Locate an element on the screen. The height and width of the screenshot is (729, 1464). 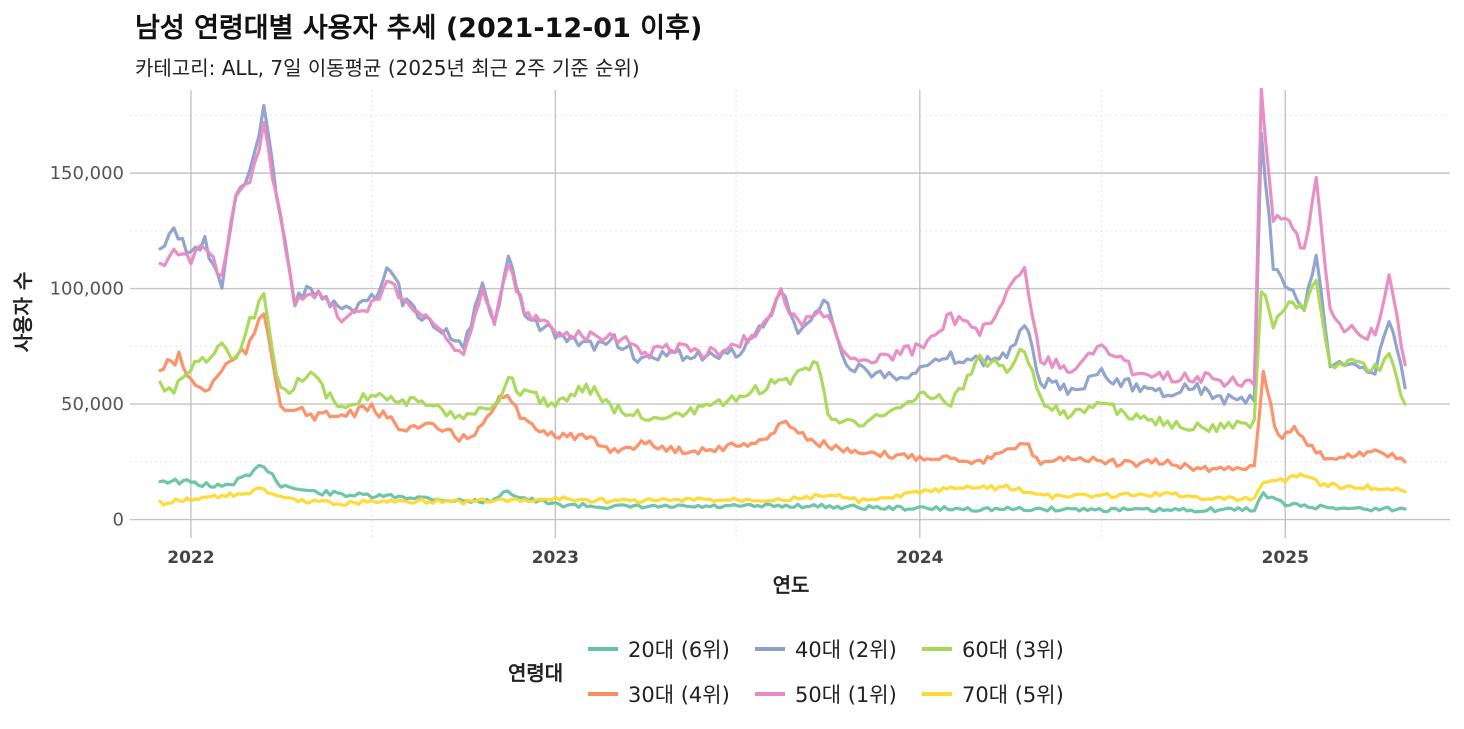
x-tick-label: 2025 is located at coordinates (1285, 558).